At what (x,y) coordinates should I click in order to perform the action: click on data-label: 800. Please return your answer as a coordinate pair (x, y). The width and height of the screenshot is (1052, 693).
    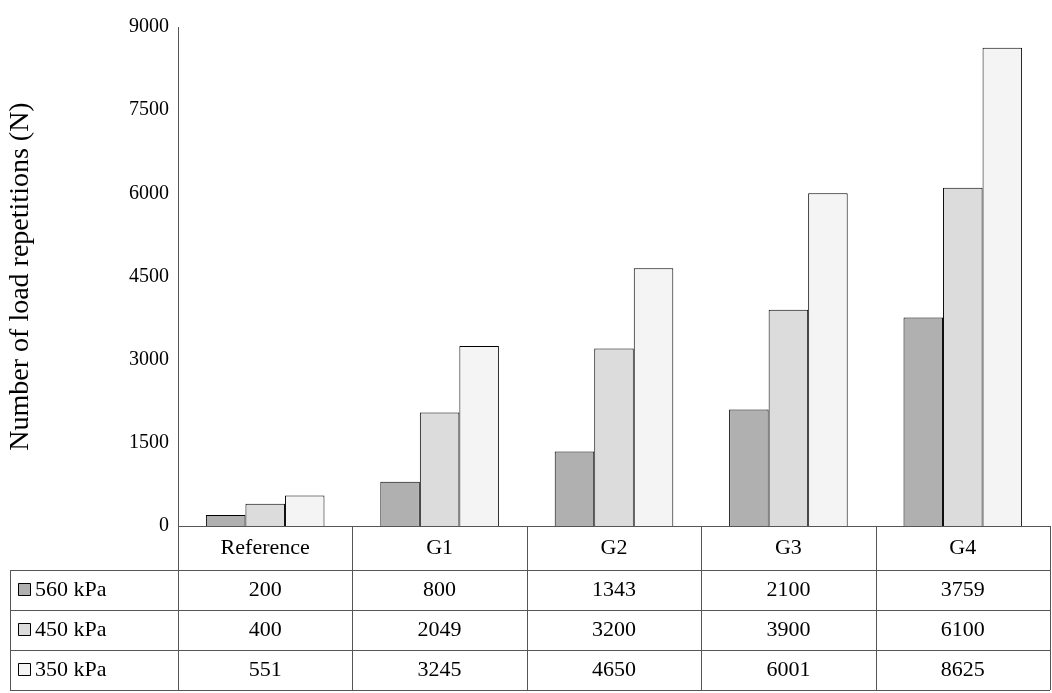
    Looking at the image, I should click on (440, 588).